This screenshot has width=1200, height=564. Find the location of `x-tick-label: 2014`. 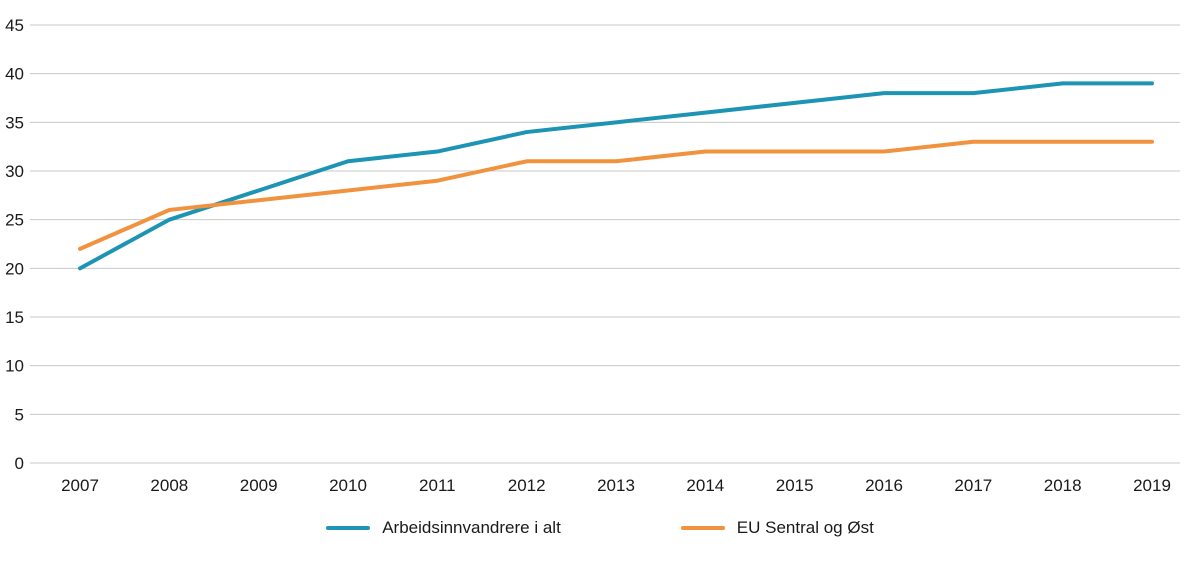

x-tick-label: 2014 is located at coordinates (705, 485).